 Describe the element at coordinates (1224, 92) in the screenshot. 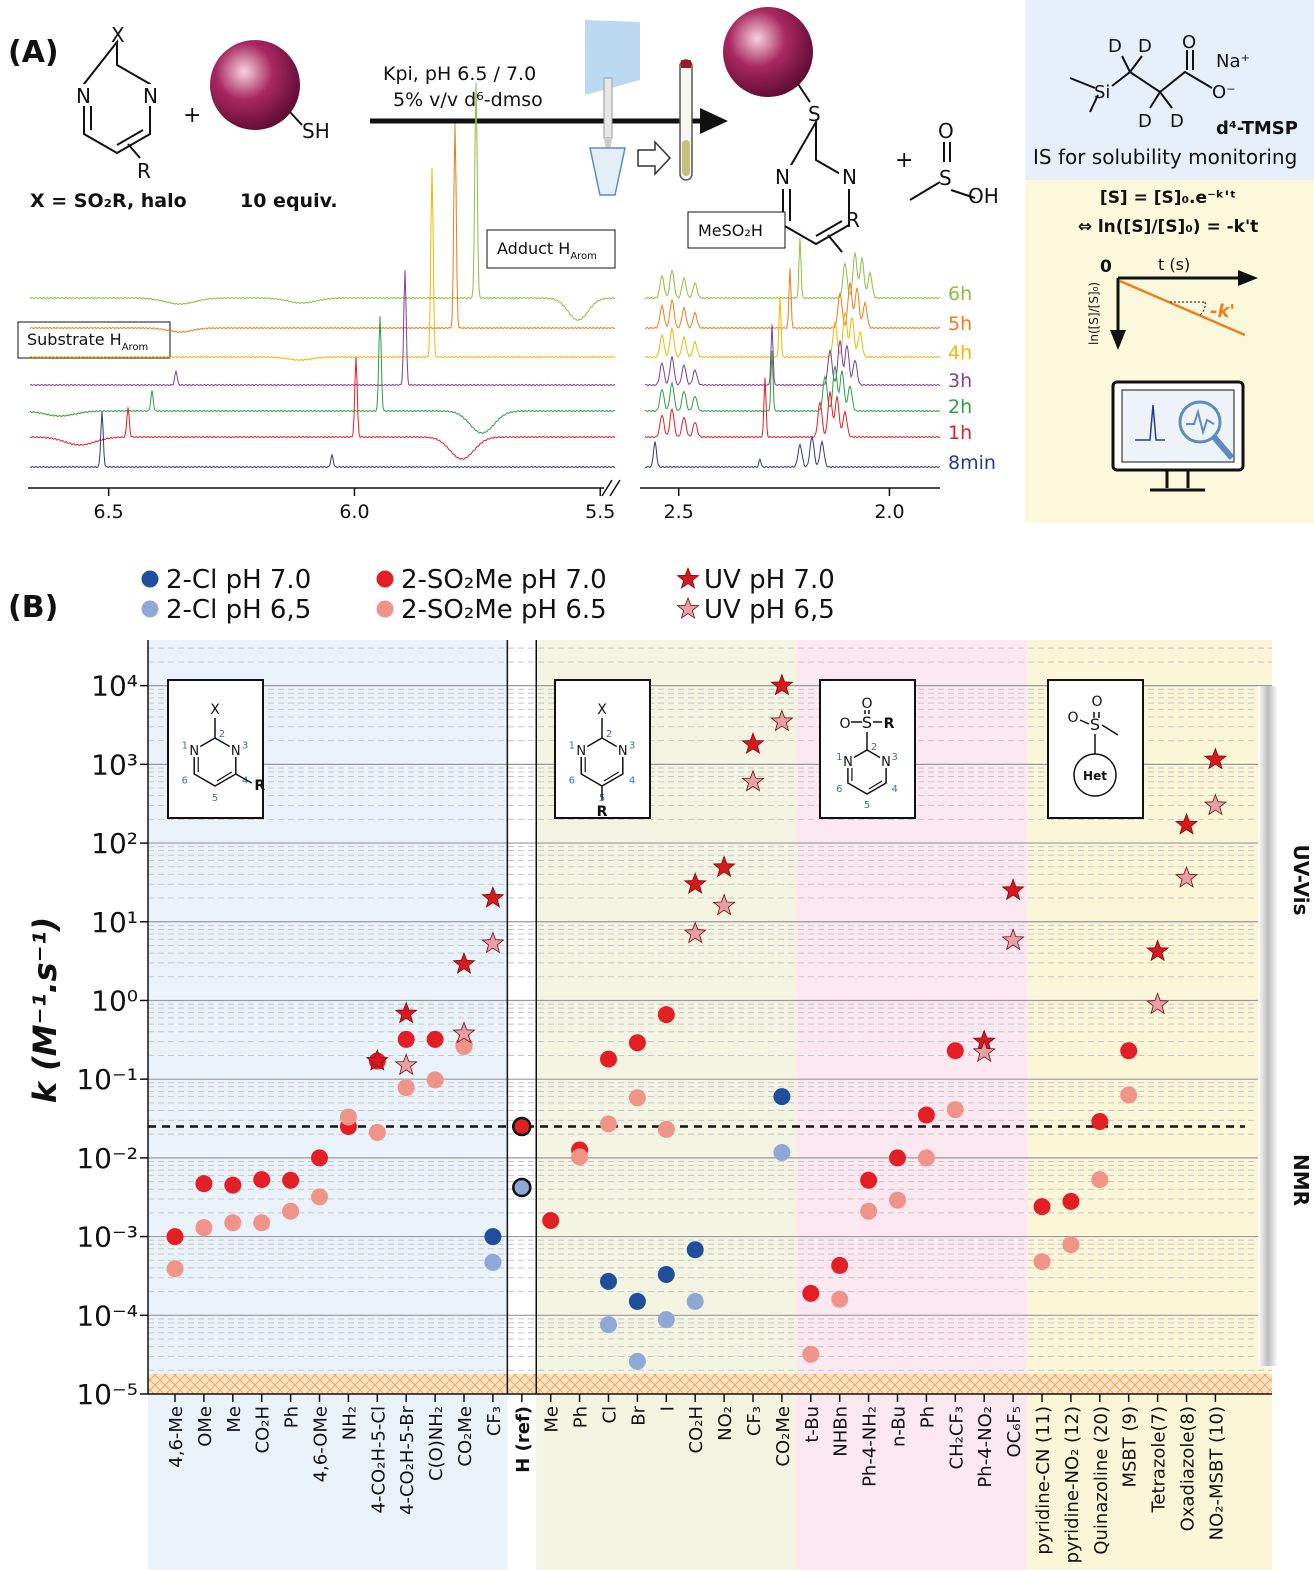

I see `atom: O⁻` at that location.